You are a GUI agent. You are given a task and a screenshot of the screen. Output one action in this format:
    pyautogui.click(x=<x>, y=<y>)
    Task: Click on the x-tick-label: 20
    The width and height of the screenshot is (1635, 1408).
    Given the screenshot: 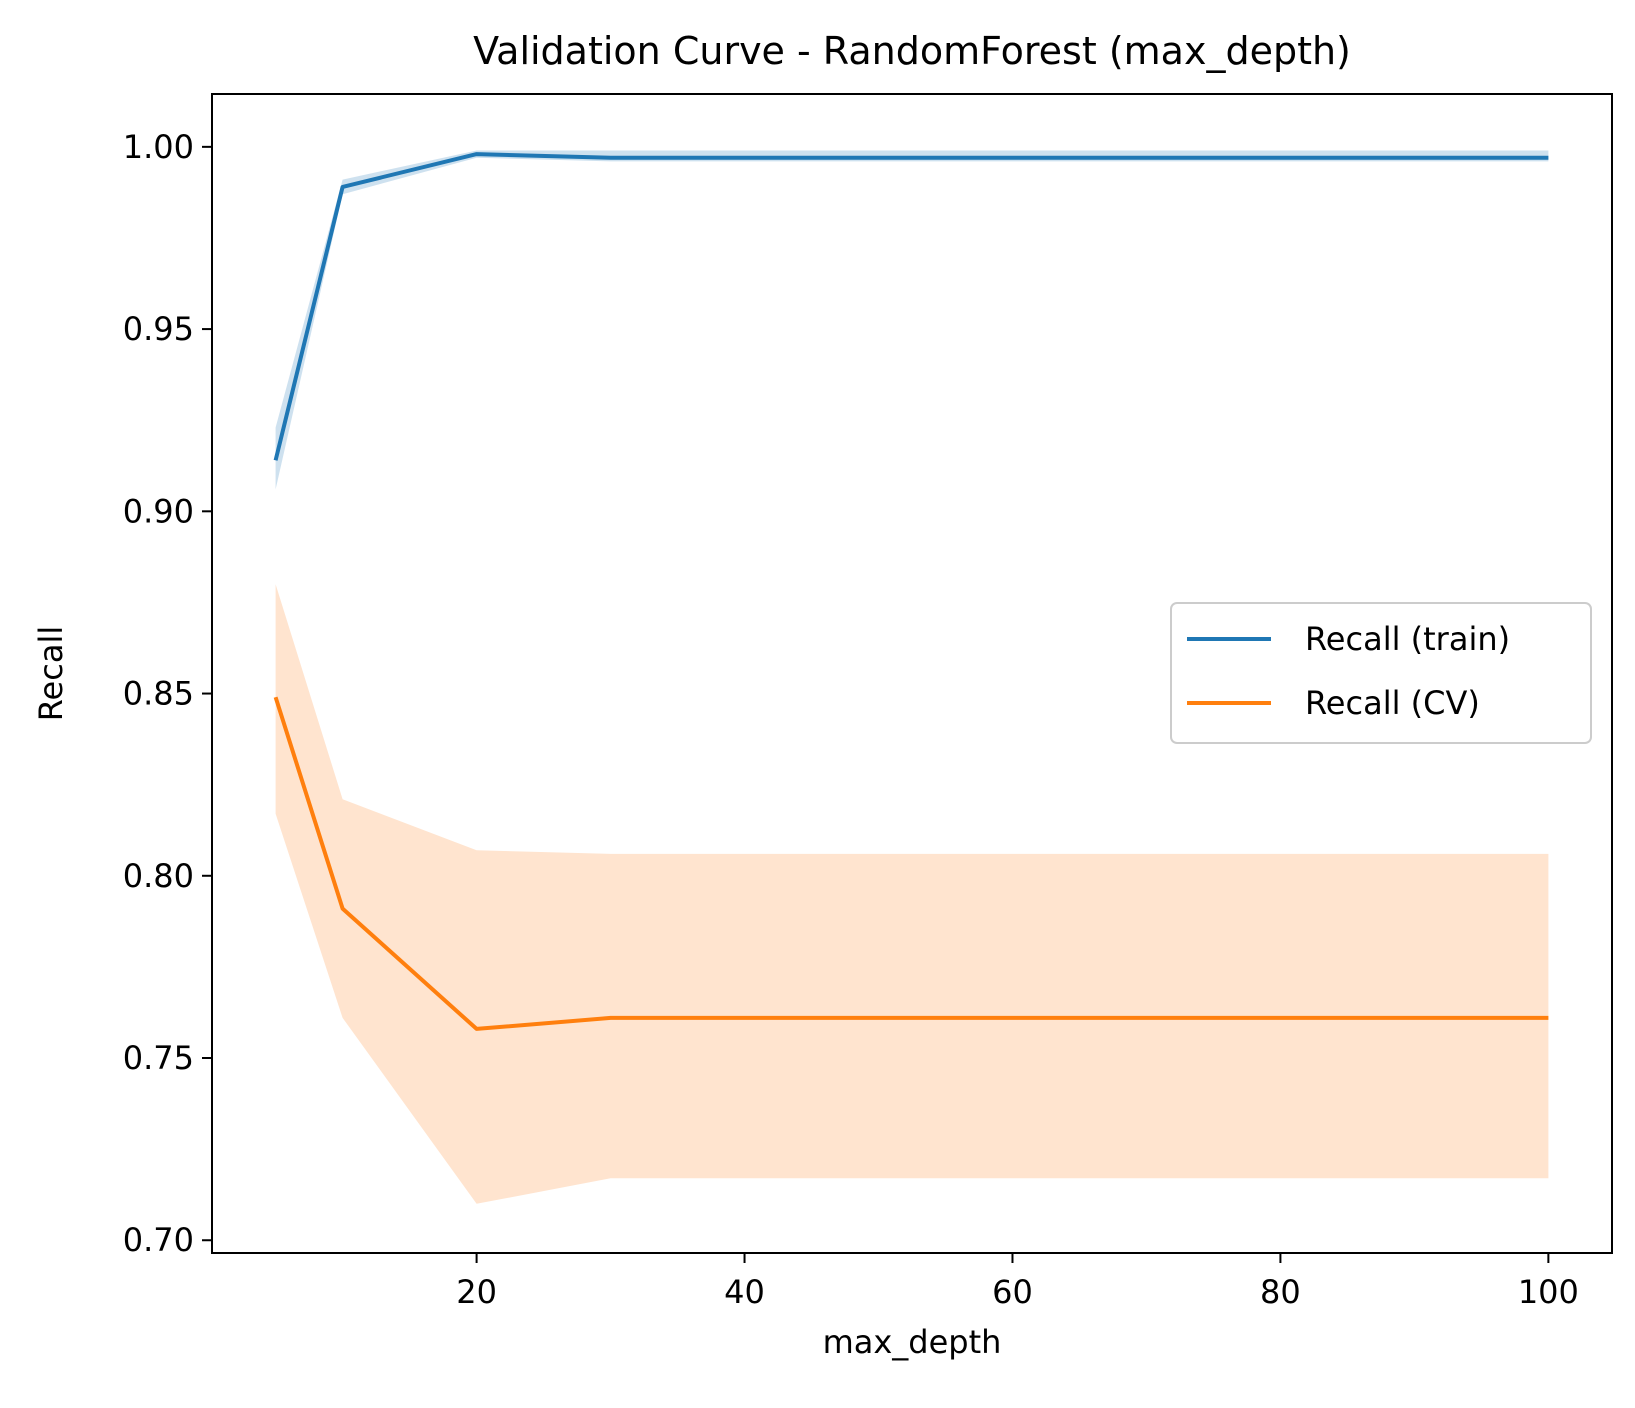 What is the action you would take?
    pyautogui.click(x=476, y=1292)
    